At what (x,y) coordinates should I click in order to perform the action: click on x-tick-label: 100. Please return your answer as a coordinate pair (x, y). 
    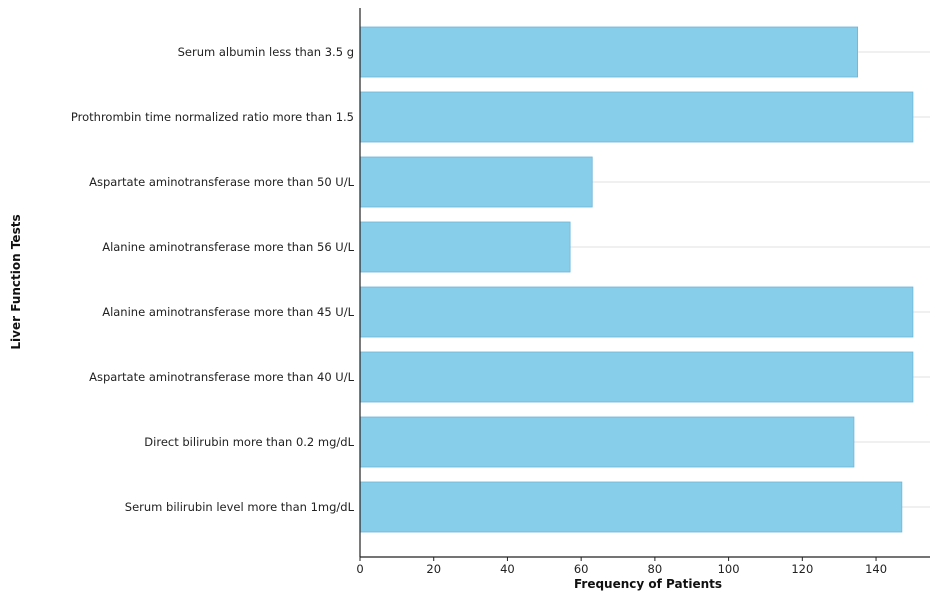
    Looking at the image, I should click on (729, 569).